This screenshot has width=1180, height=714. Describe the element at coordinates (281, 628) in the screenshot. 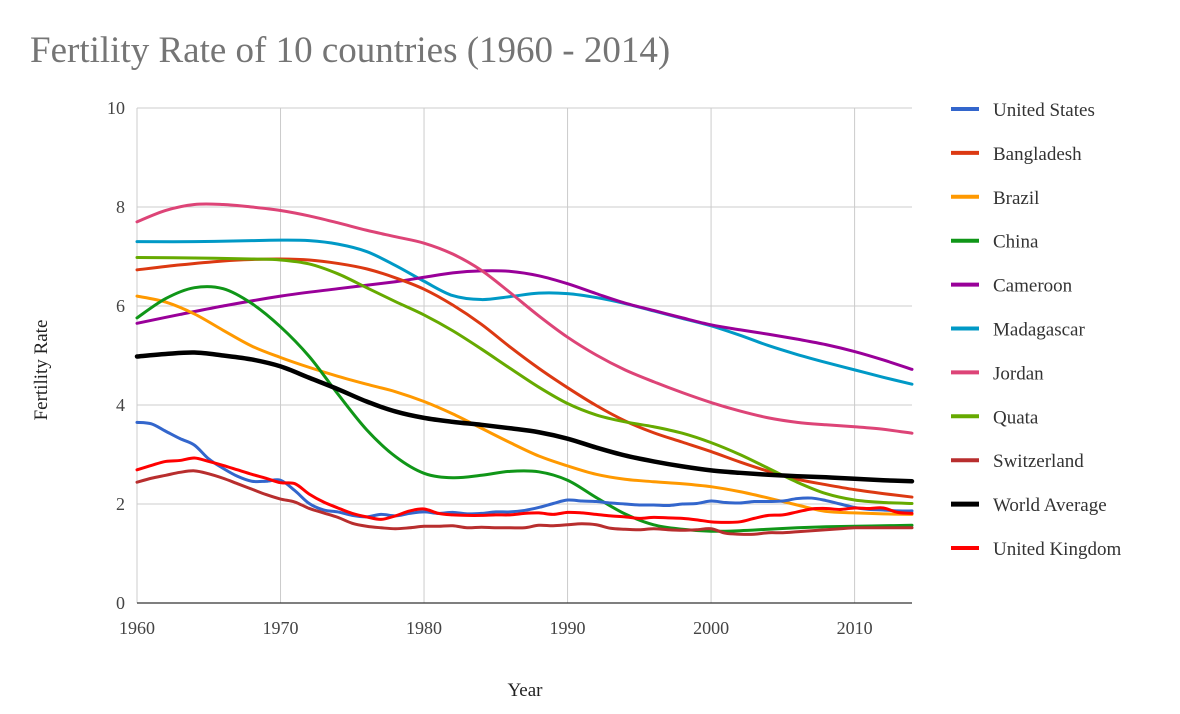

I see `x-tick-label: 1970` at that location.